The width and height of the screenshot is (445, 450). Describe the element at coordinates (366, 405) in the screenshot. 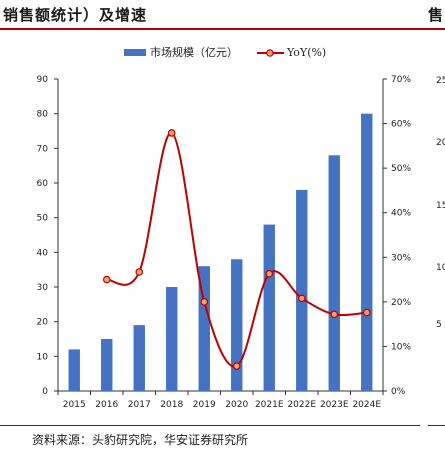

I see `x-tick-label: 2024E` at that location.